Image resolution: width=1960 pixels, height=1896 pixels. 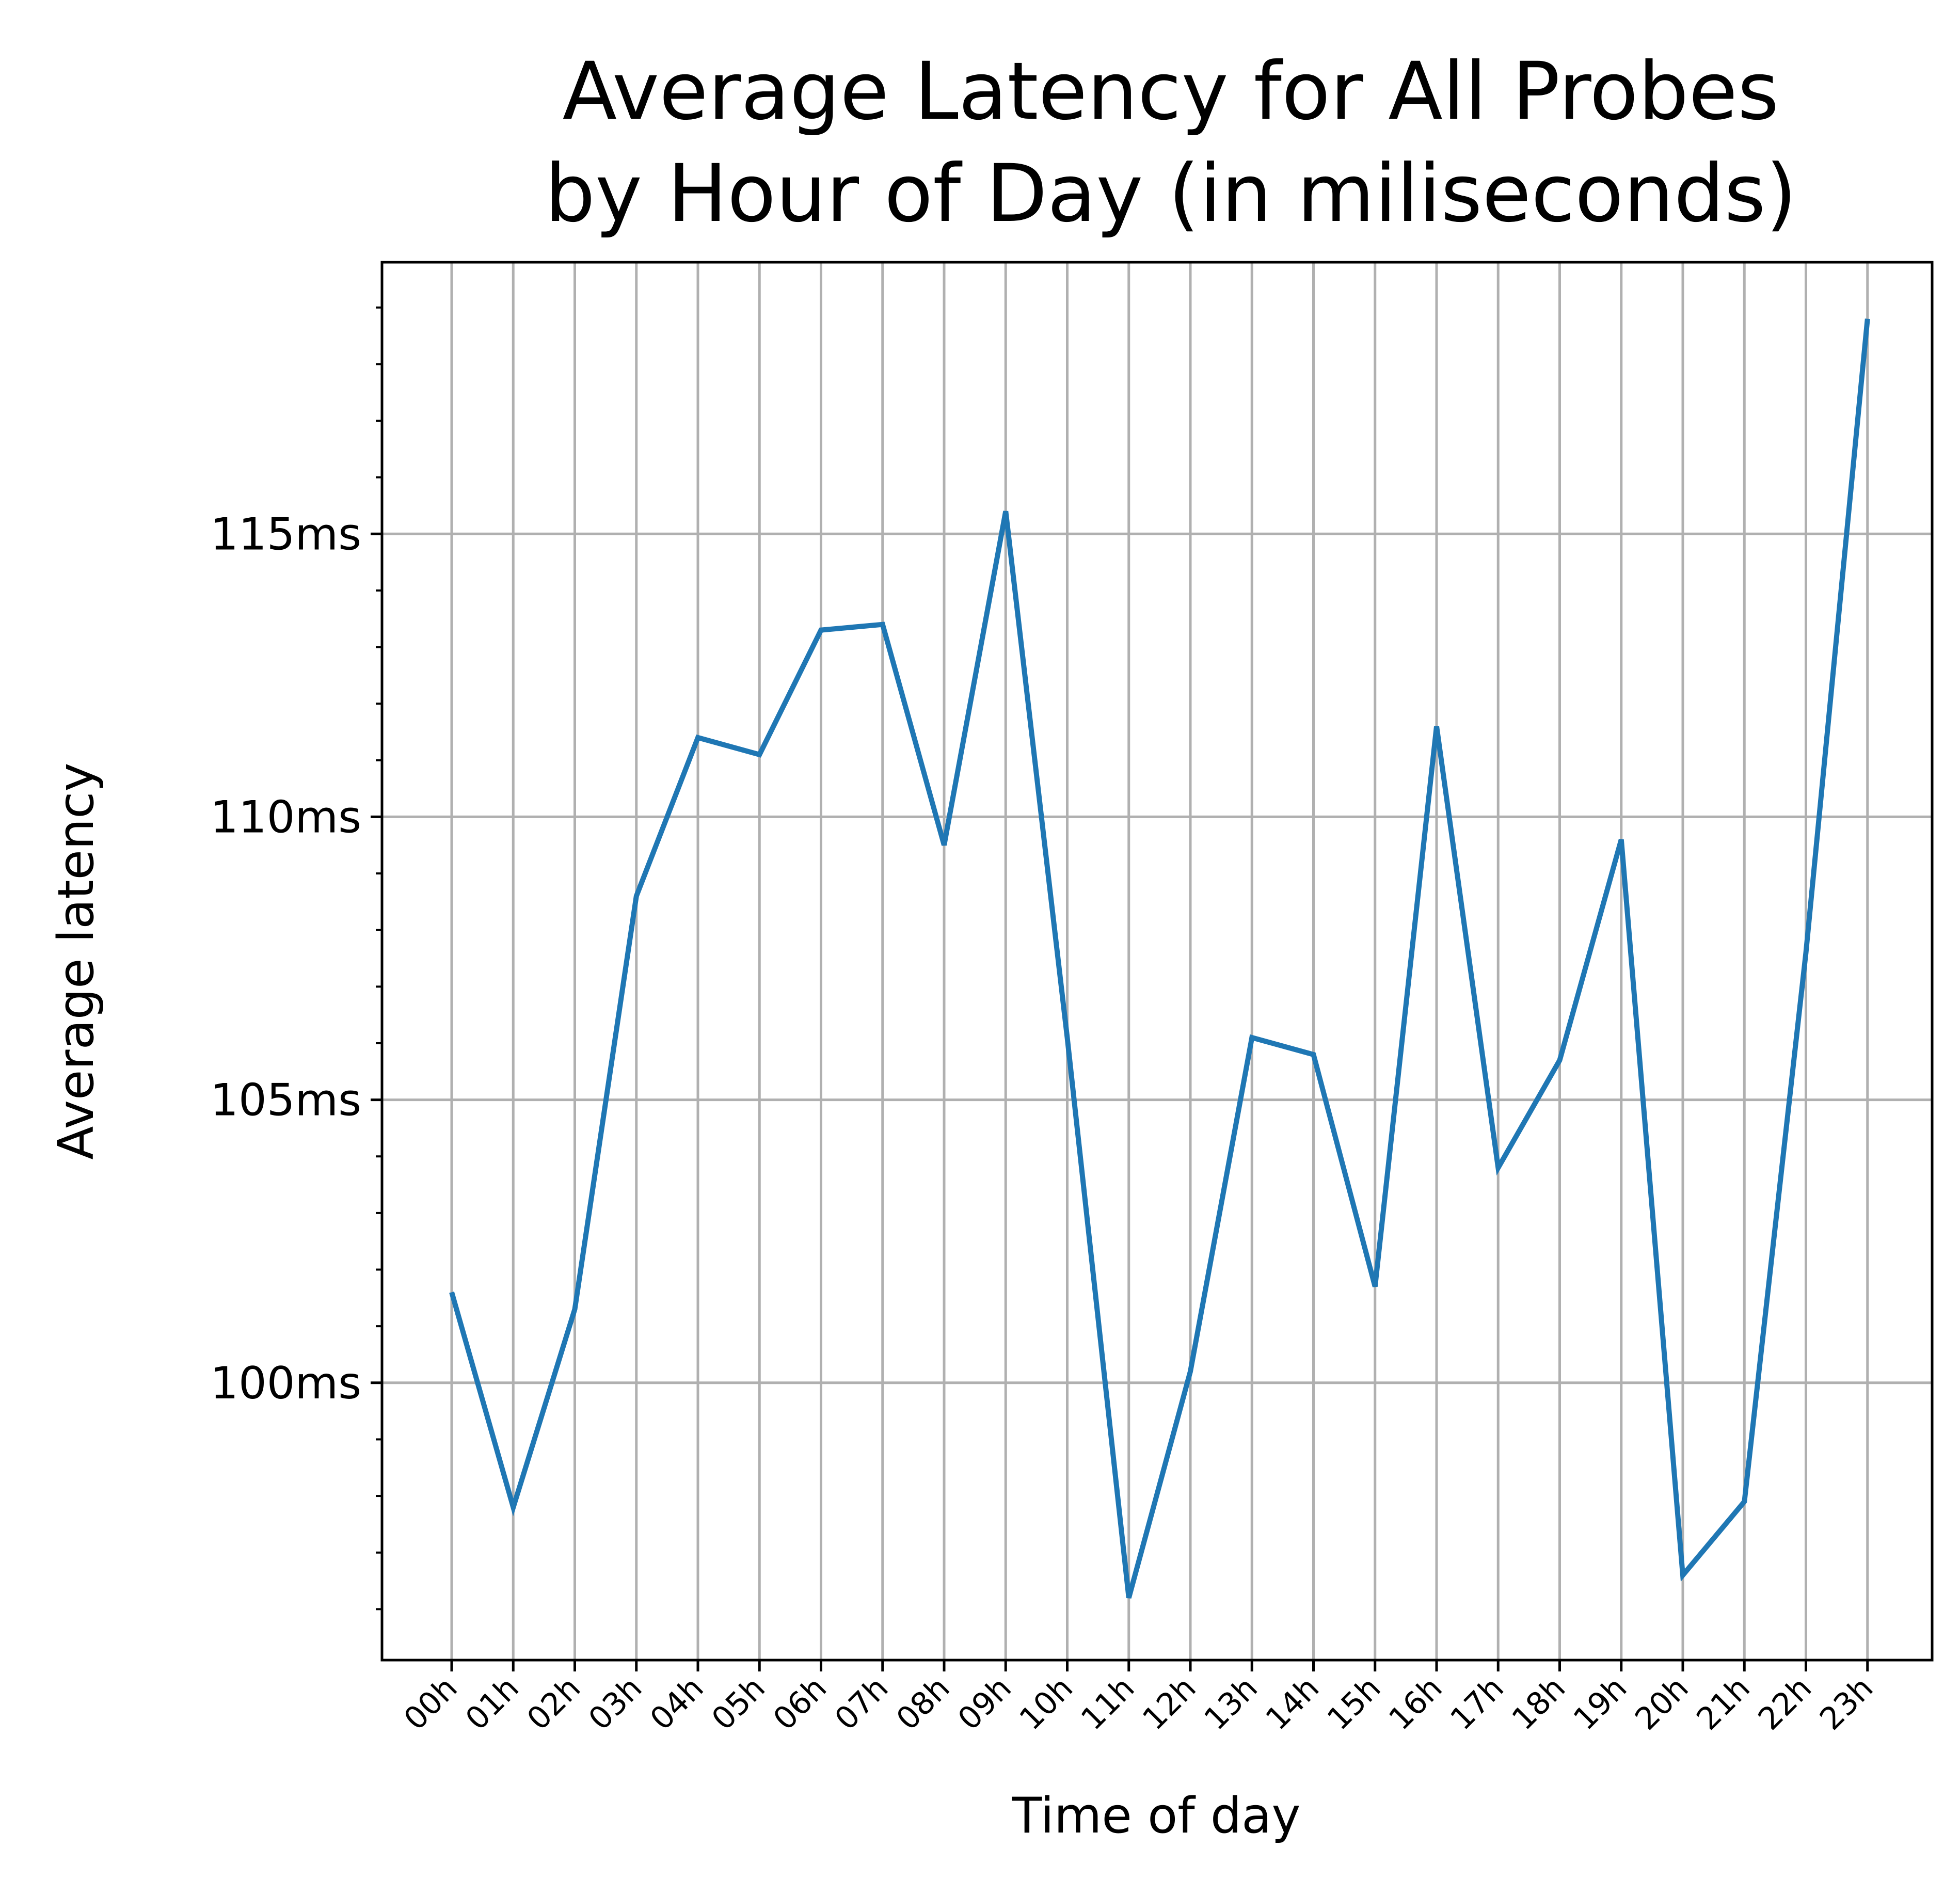 What do you see at coordinates (296, 958) in the screenshot?
I see `y-axis: 100ms 105ms 110ms 115ms` at bounding box center [296, 958].